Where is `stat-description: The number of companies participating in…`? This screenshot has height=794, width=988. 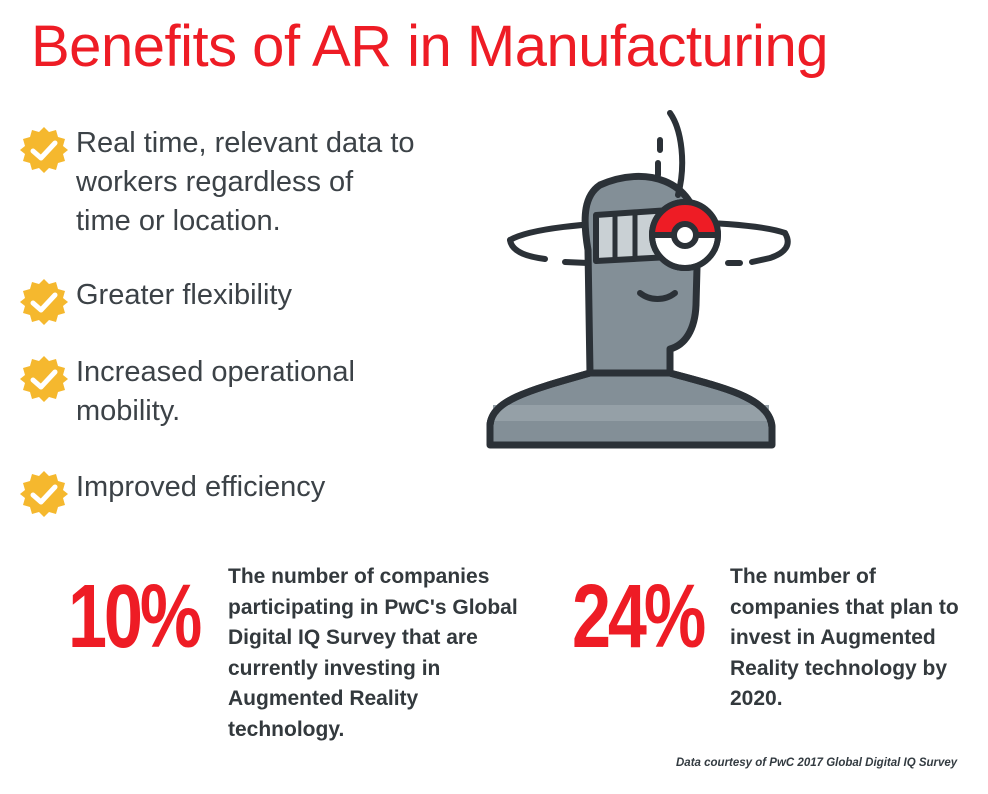 stat-description: The number of companies participating in… is located at coordinates (373, 653).